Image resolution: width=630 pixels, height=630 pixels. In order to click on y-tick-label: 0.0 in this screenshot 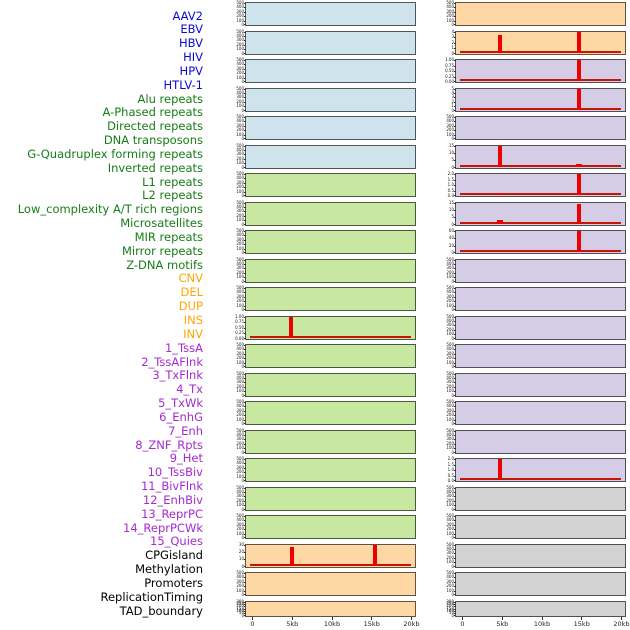, I will do `click(450, 195)`.